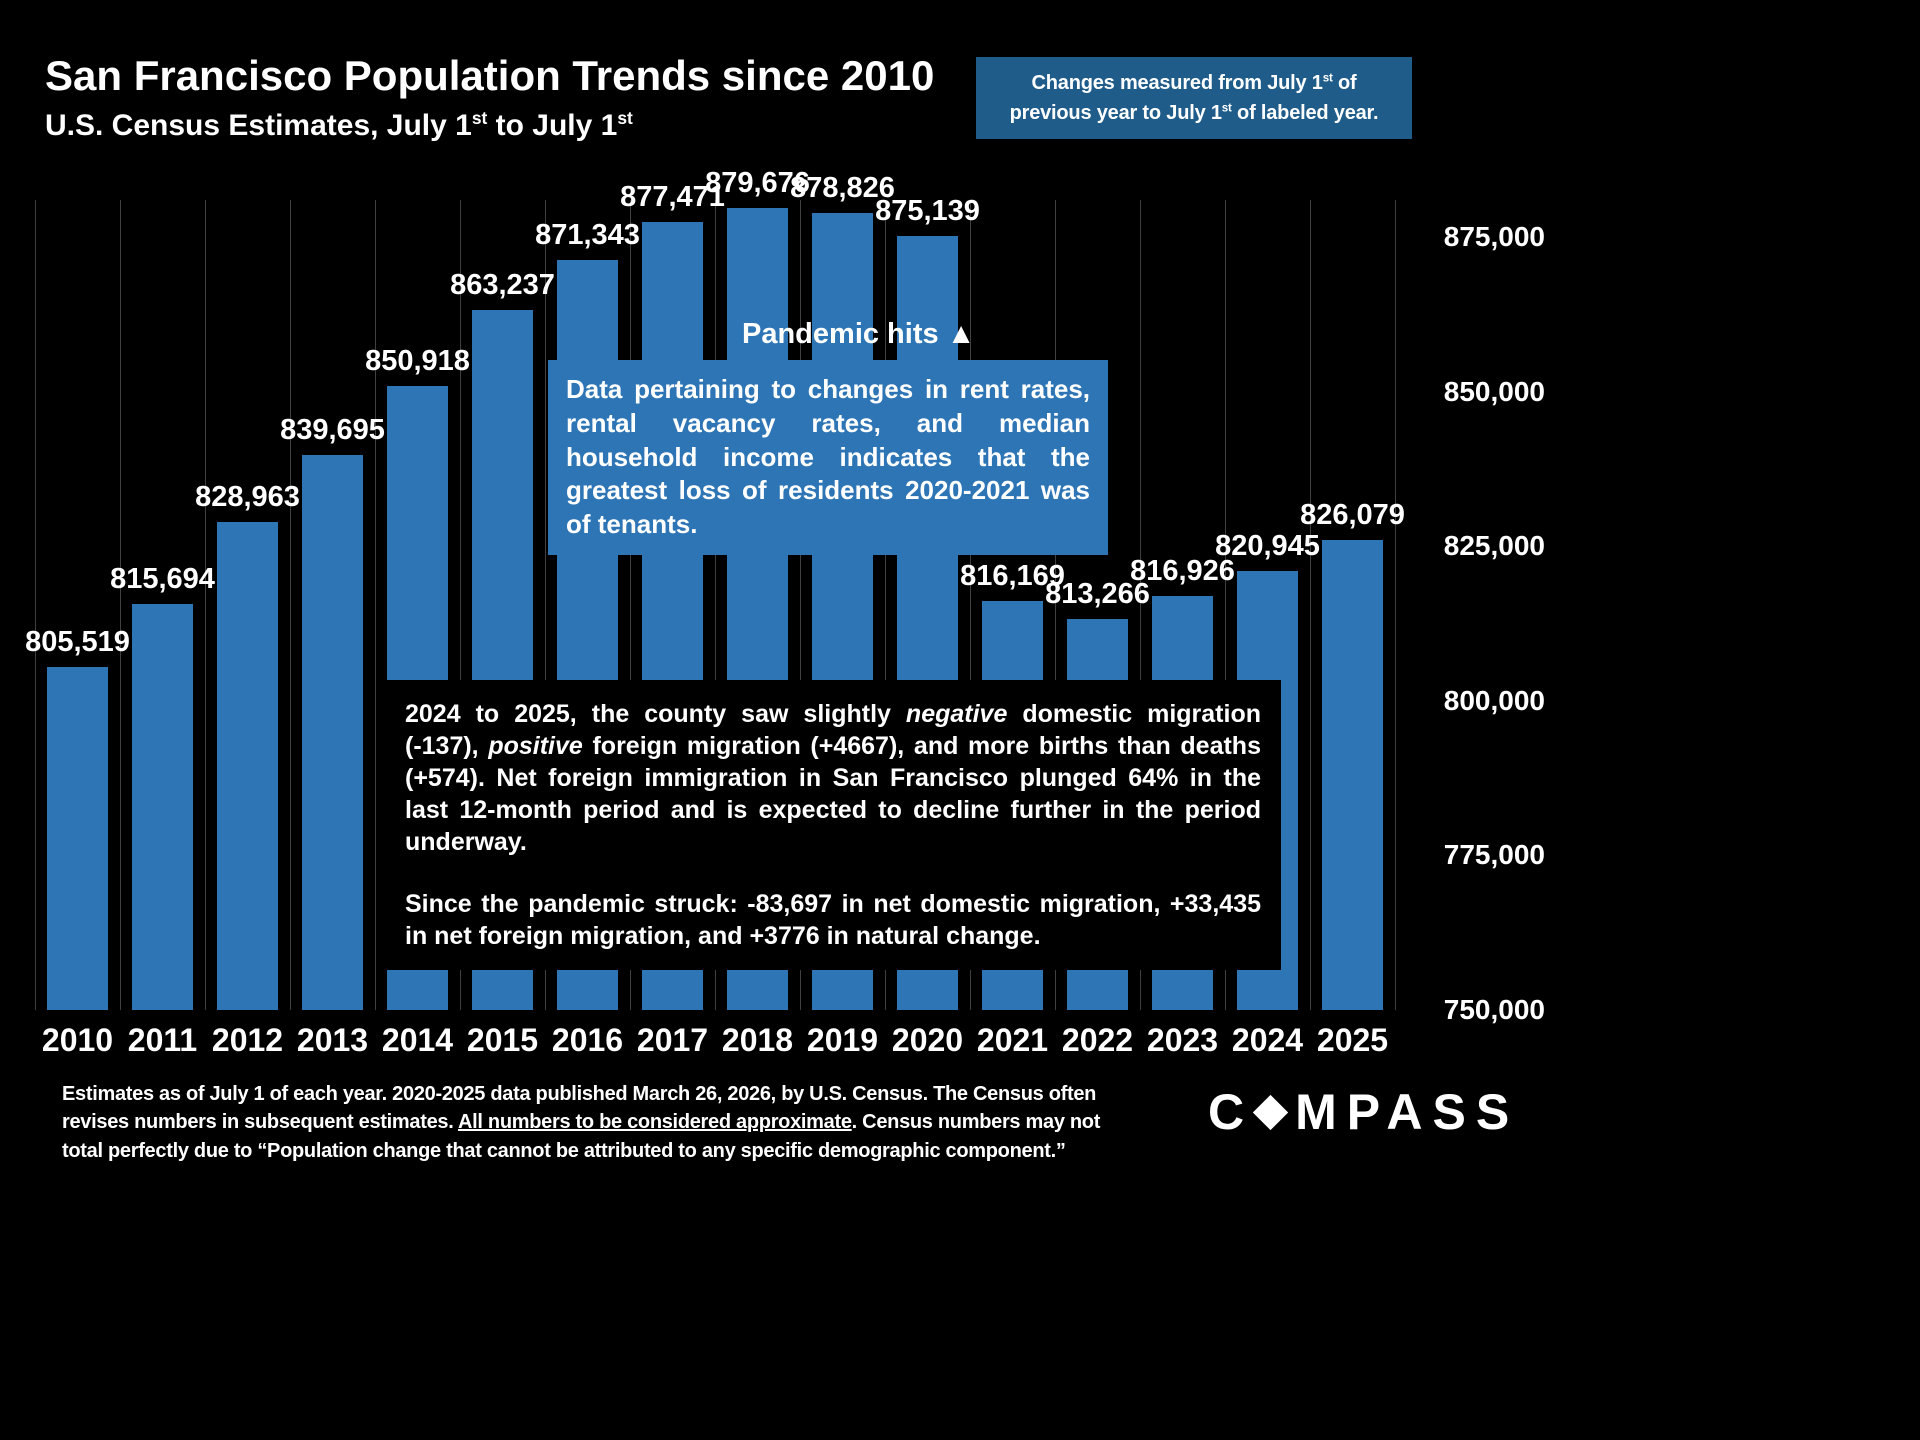 This screenshot has height=1440, width=1920. Describe the element at coordinates (1097, 593) in the screenshot. I see `bar-value-label: 813,266` at that location.